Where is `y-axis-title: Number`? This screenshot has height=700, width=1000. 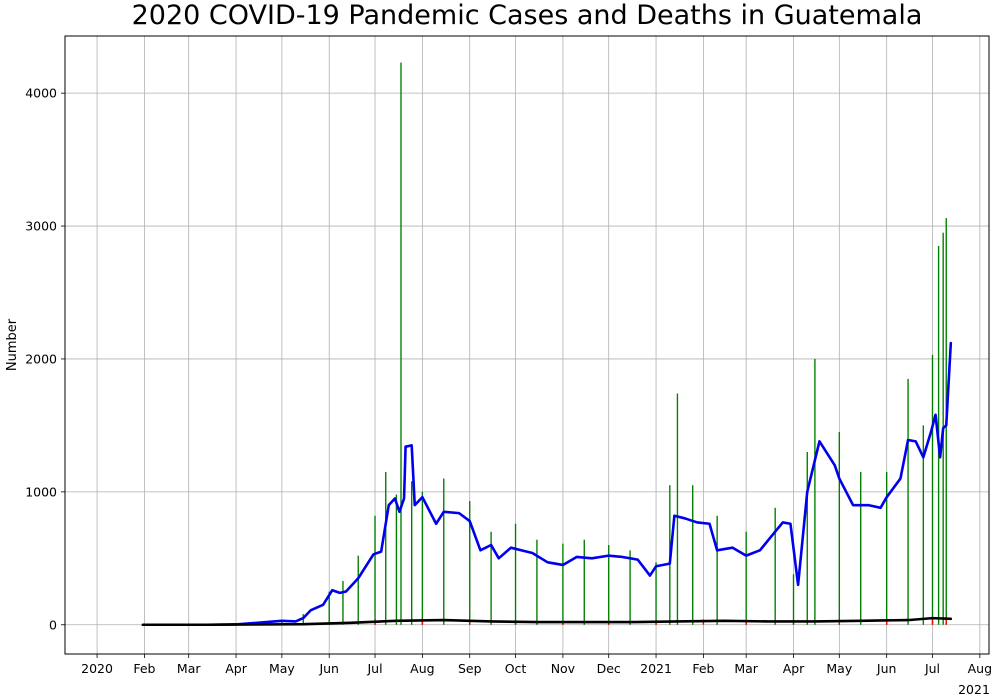 y-axis-title: Number is located at coordinates (12, 344).